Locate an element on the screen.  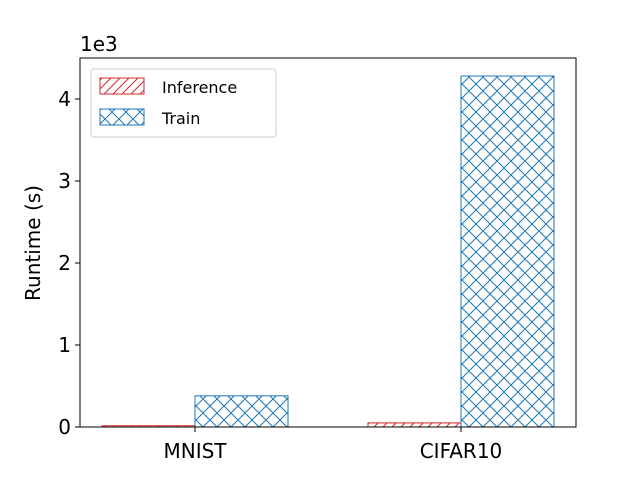
x-tick-label-cifar10: CIFAR10 is located at coordinates (461, 451).